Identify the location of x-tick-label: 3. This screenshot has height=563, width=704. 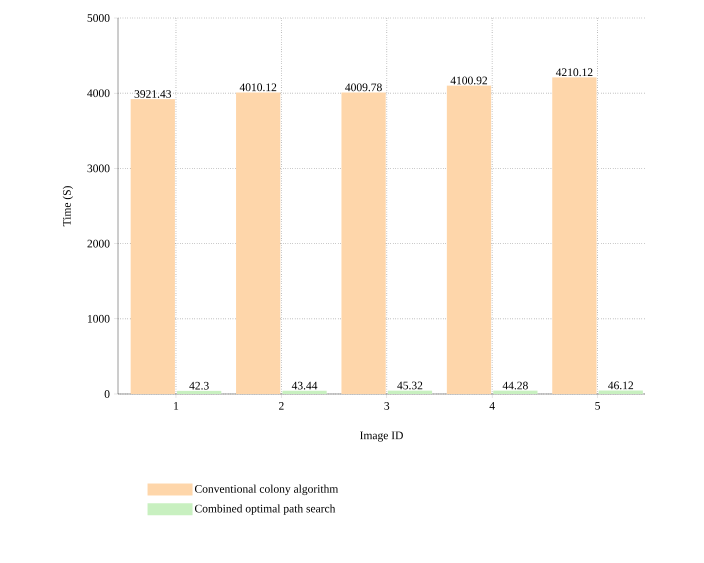
(387, 406).